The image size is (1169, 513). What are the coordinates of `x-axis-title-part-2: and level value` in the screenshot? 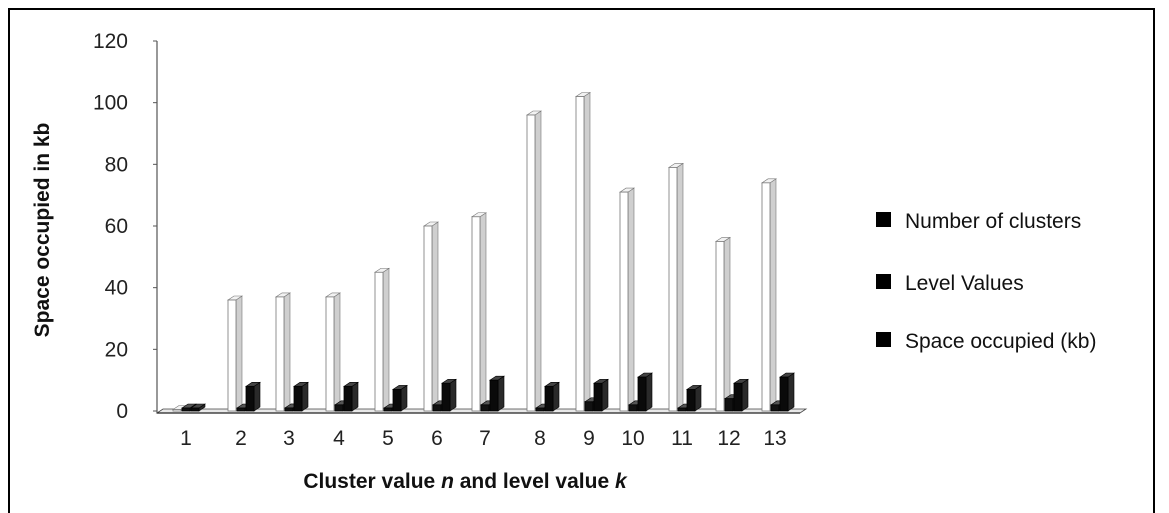 It's located at (534, 481).